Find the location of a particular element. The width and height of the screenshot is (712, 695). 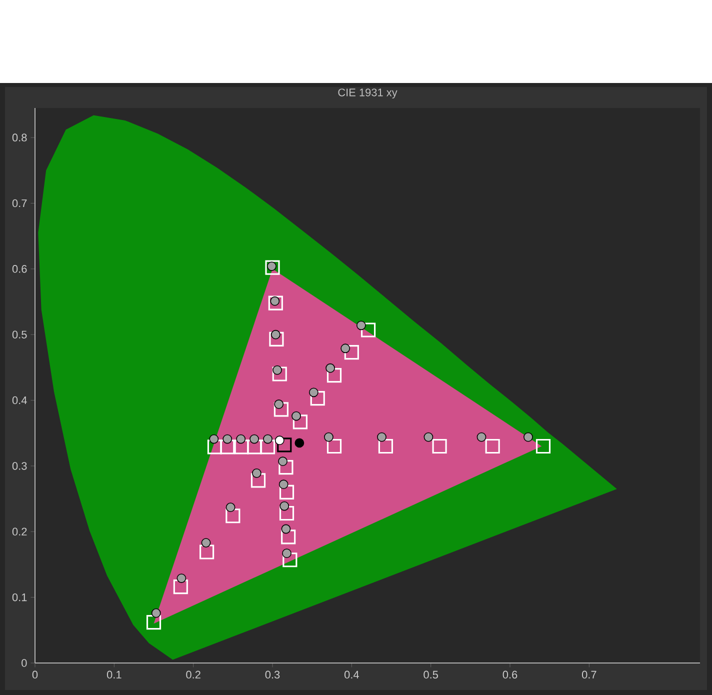

x-tick-label: 0.7 is located at coordinates (589, 674).